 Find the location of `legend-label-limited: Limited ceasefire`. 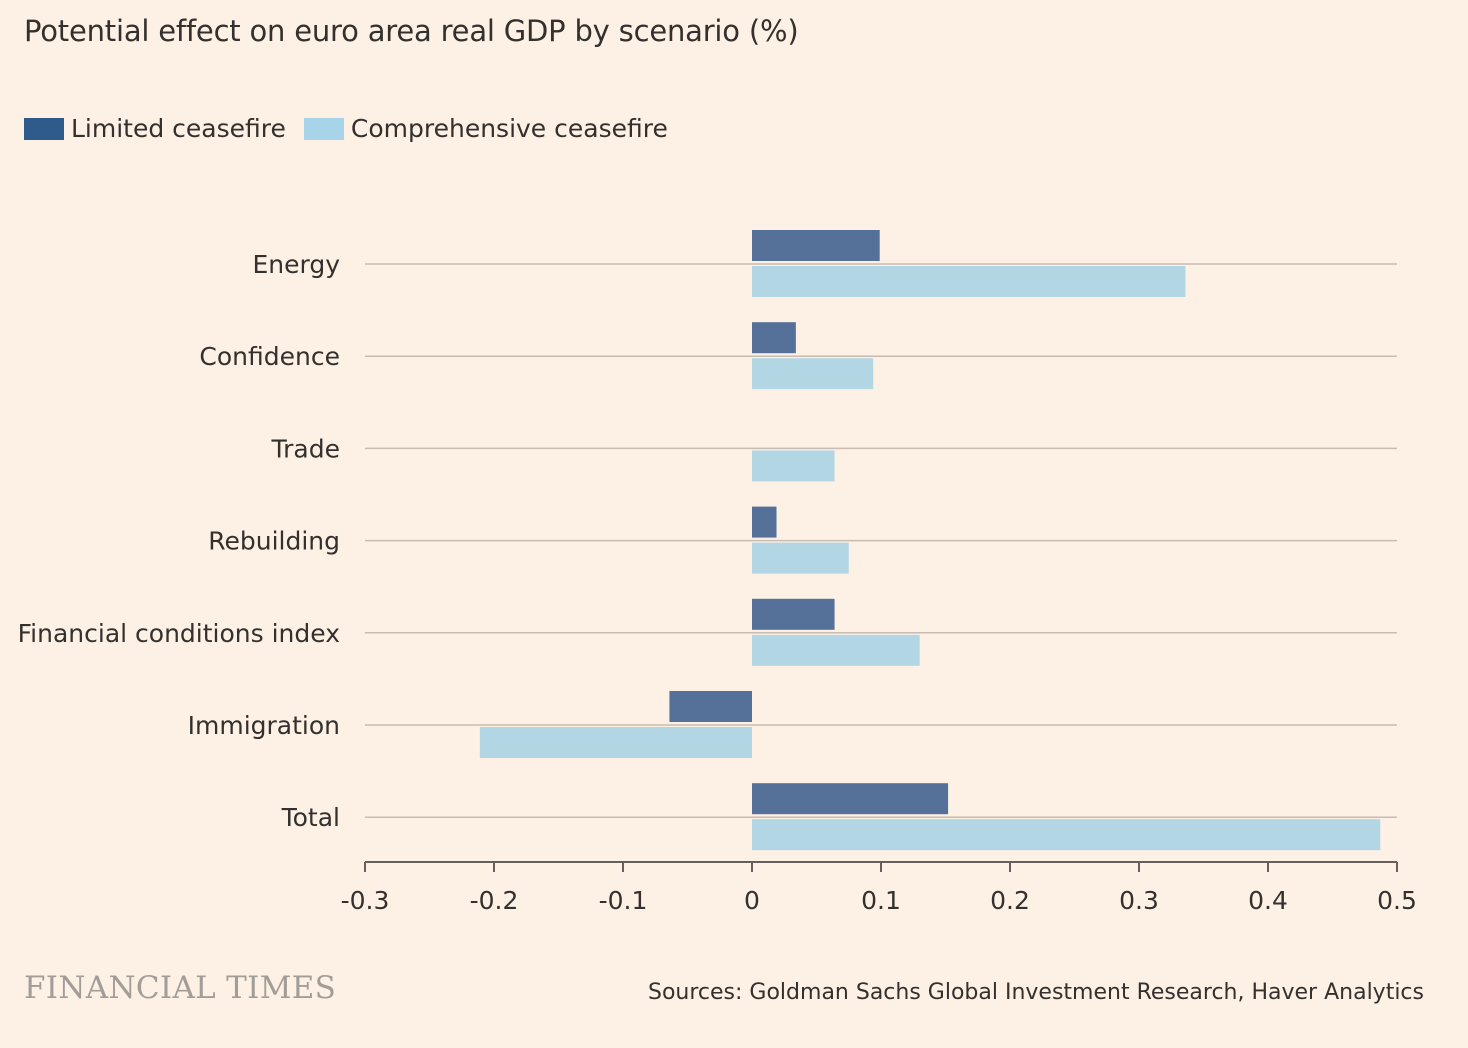

legend-label-limited: Limited ceasefire is located at coordinates (178, 128).